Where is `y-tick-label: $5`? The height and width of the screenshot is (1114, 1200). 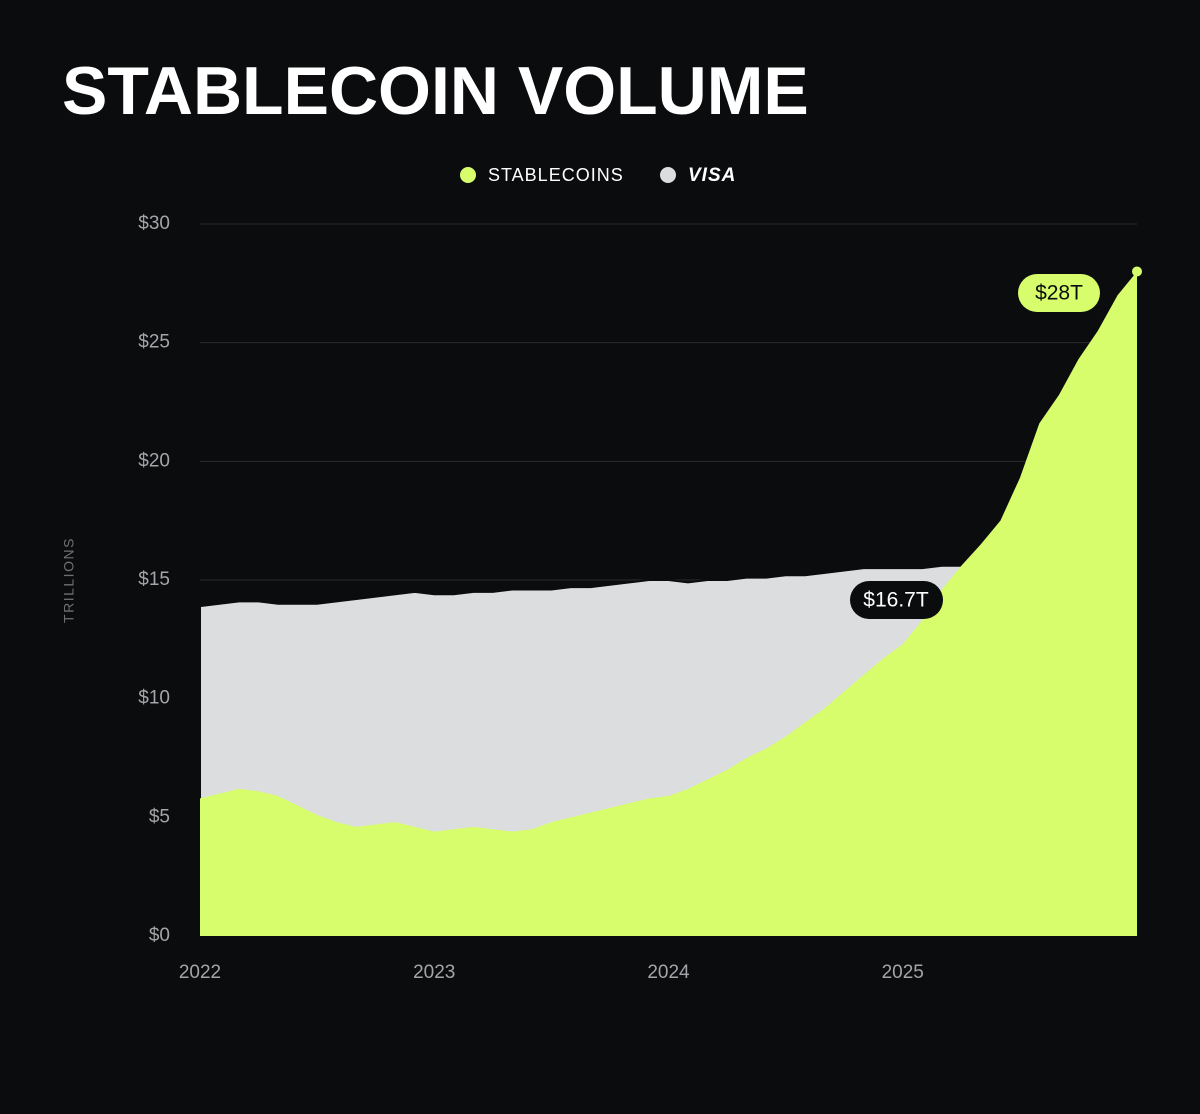
y-tick-label: $5 is located at coordinates (159, 816).